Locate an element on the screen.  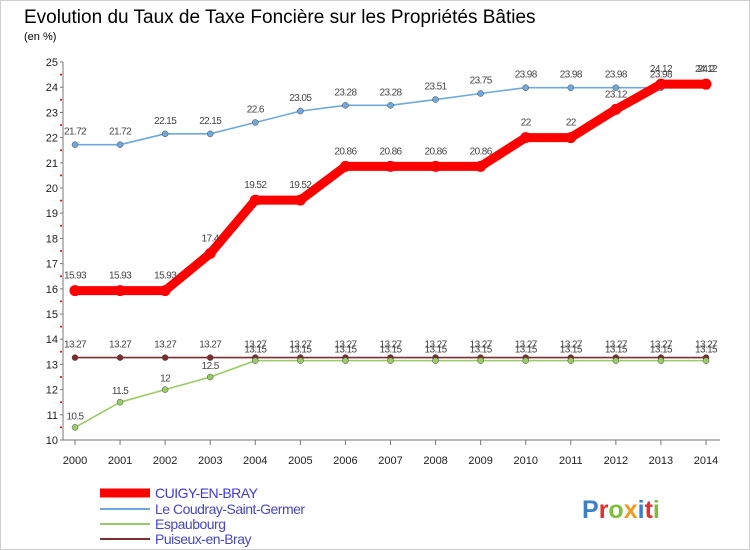
y-tick-label: 17 is located at coordinates (52, 265).